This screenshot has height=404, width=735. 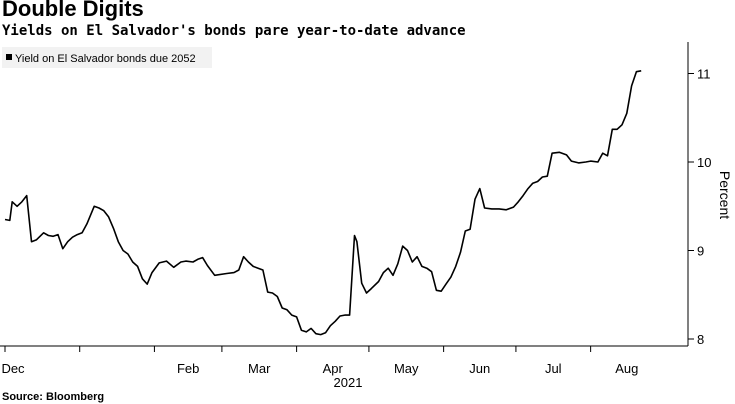 What do you see at coordinates (73, 10) in the screenshot?
I see `chart-title: Double Digits` at bounding box center [73, 10].